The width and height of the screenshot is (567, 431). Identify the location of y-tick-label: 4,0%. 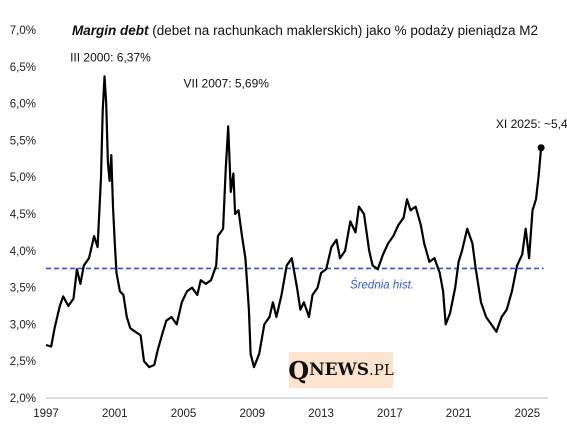
(23, 252).